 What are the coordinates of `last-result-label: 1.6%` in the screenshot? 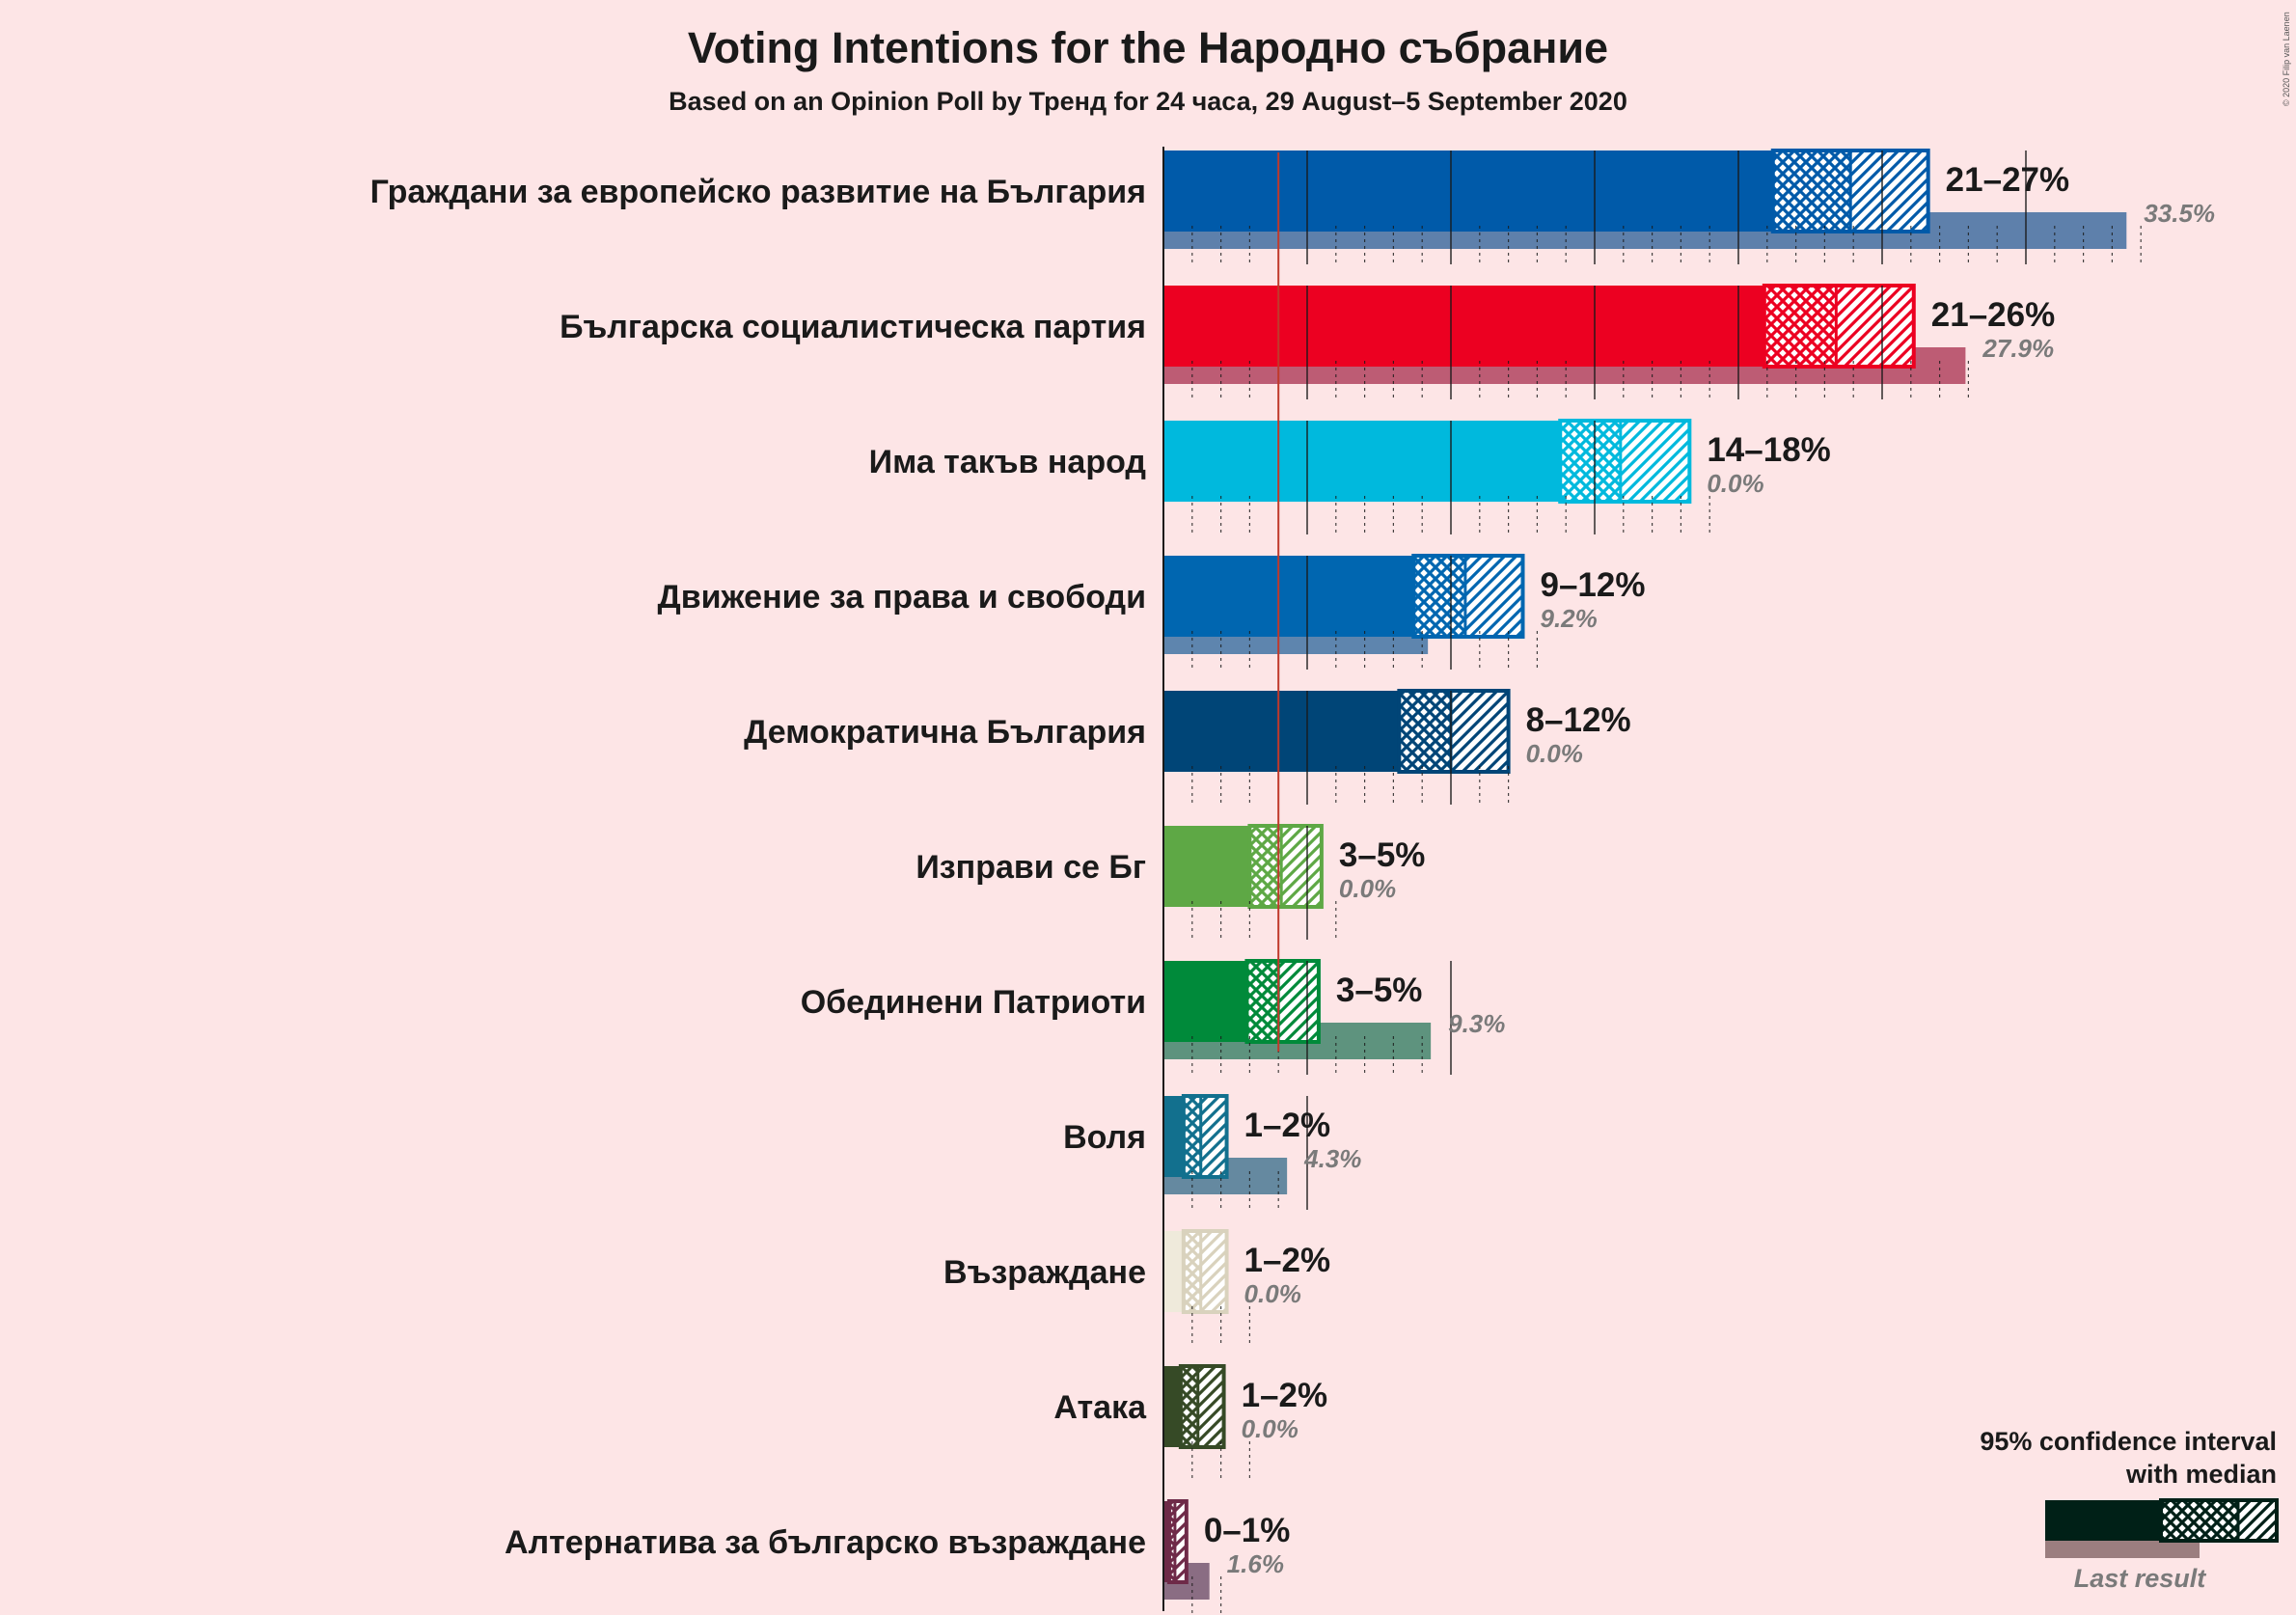 It's located at (1255, 1563).